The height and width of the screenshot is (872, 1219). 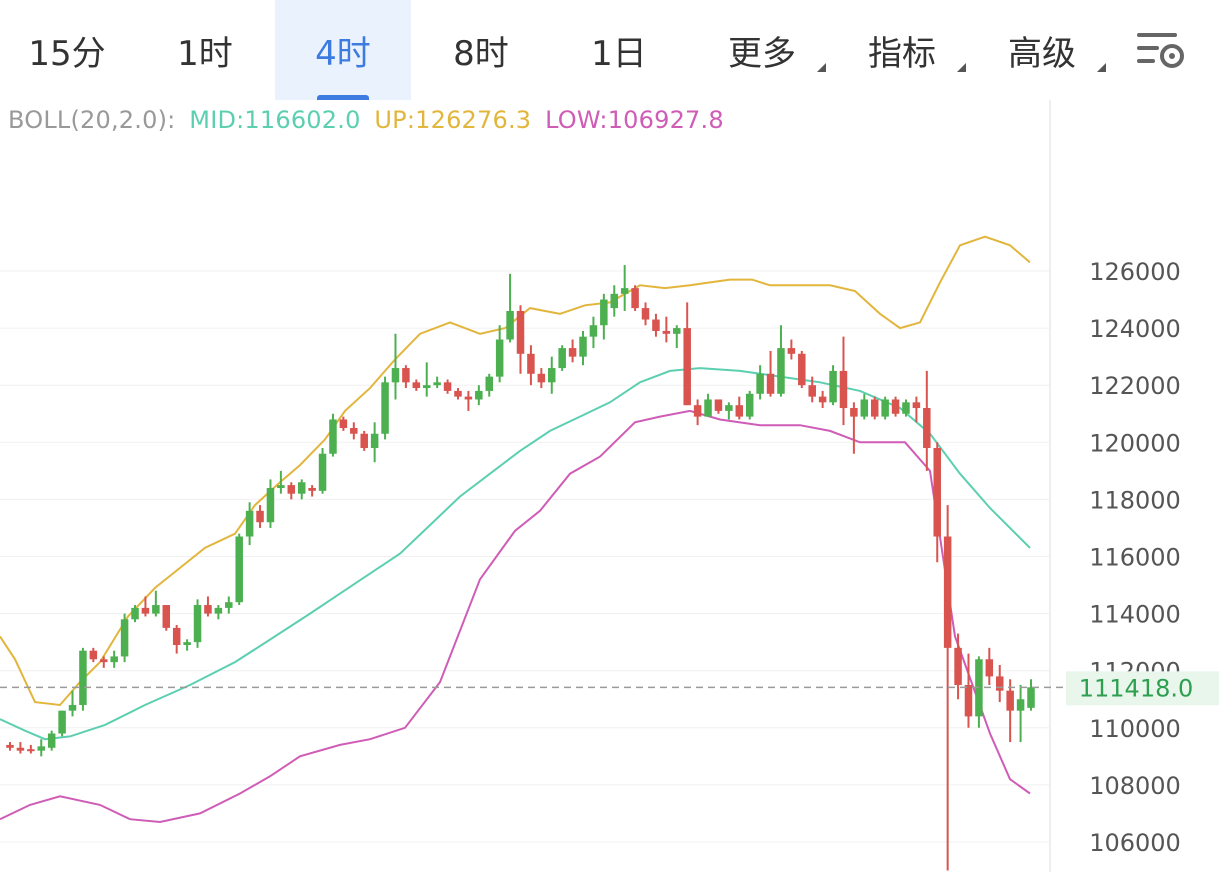 I want to click on active-tab-indicator, so click(x=343, y=97).